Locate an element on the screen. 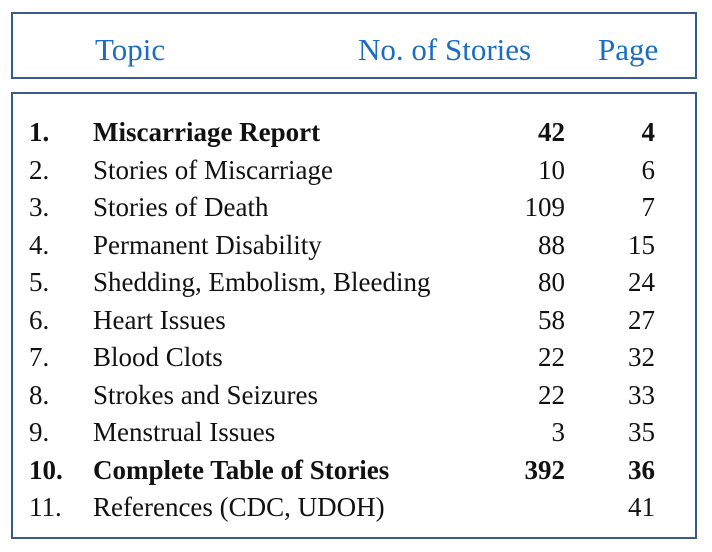  toc-row: 10. Complete Table of Stories 392 36 is located at coordinates (354, 471).